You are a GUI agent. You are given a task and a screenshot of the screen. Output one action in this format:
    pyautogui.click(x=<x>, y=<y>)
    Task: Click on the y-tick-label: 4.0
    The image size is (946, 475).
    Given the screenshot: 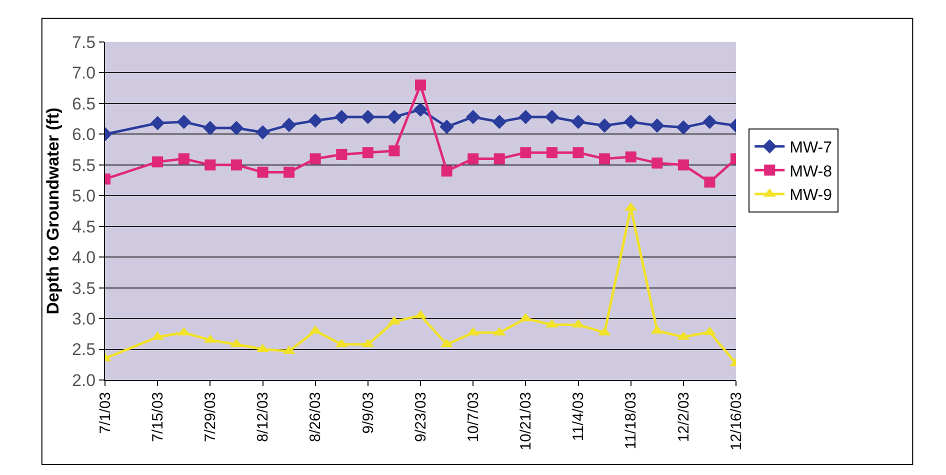 What is the action you would take?
    pyautogui.click(x=84, y=258)
    